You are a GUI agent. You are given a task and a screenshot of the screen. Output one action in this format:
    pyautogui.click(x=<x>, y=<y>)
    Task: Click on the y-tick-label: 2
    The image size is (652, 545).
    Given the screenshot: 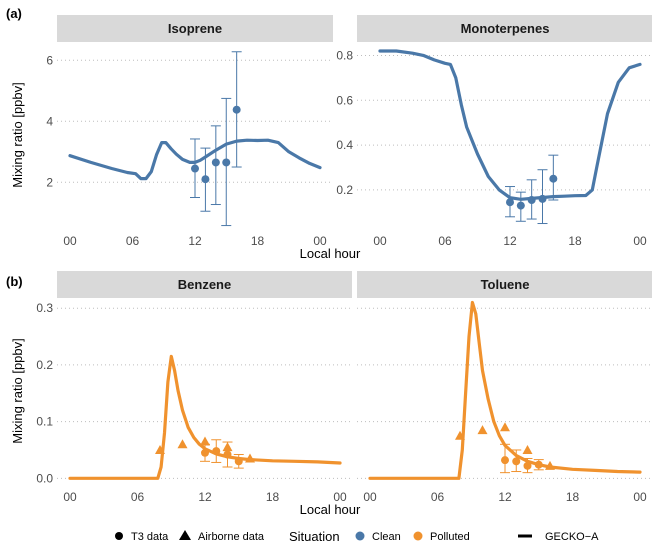 What is the action you would take?
    pyautogui.click(x=49, y=182)
    